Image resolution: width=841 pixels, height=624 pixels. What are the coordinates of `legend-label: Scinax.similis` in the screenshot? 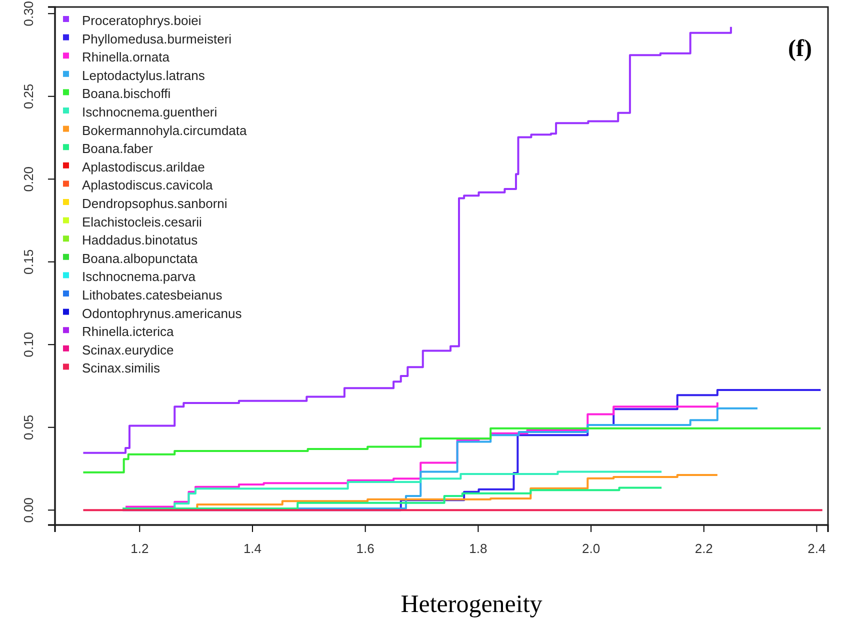 It's located at (121, 368).